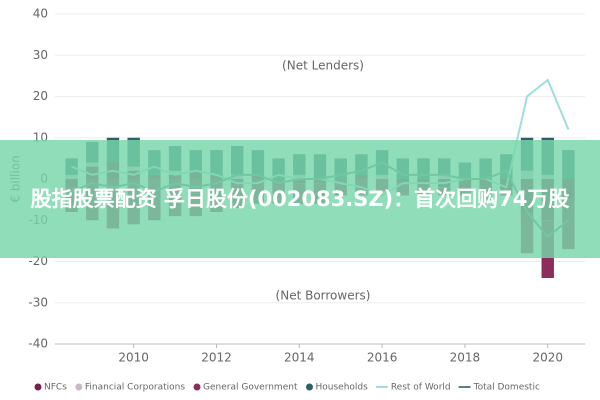  I want to click on y-tick-label: -30, so click(38, 302).